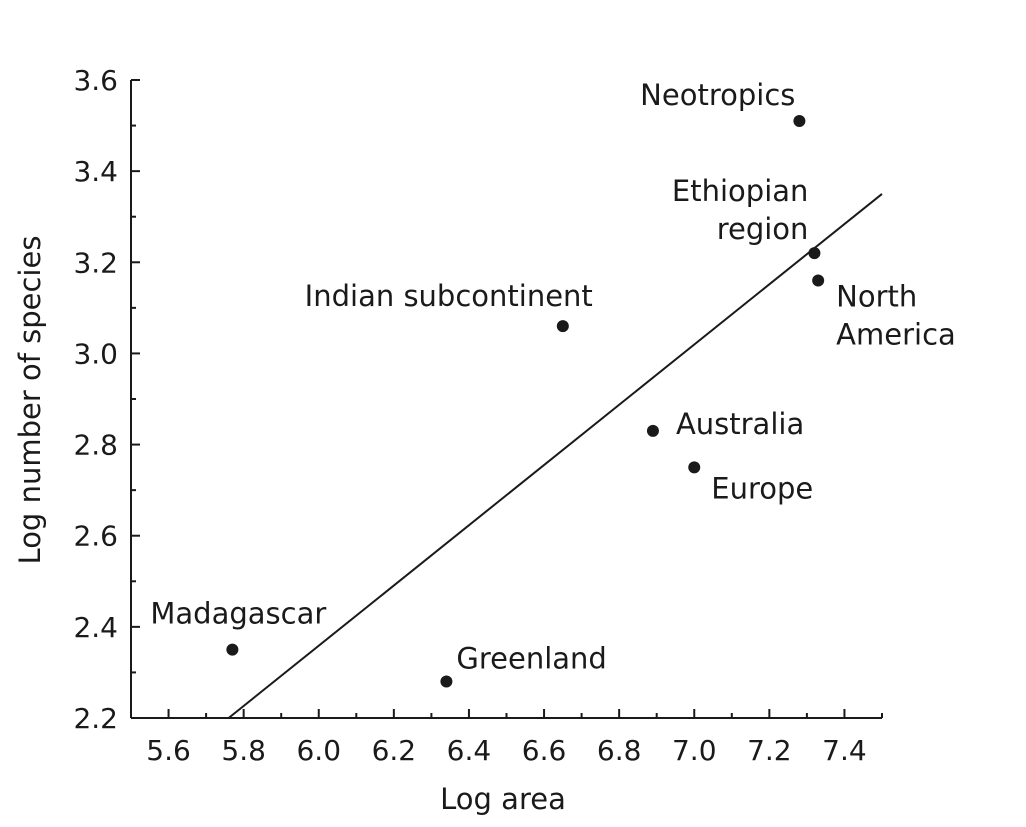  I want to click on point-label: North, so click(876, 297).